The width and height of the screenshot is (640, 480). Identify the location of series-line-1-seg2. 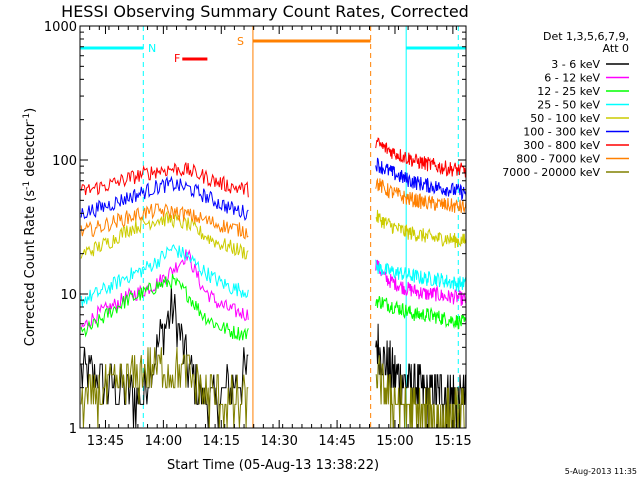
(421, 283).